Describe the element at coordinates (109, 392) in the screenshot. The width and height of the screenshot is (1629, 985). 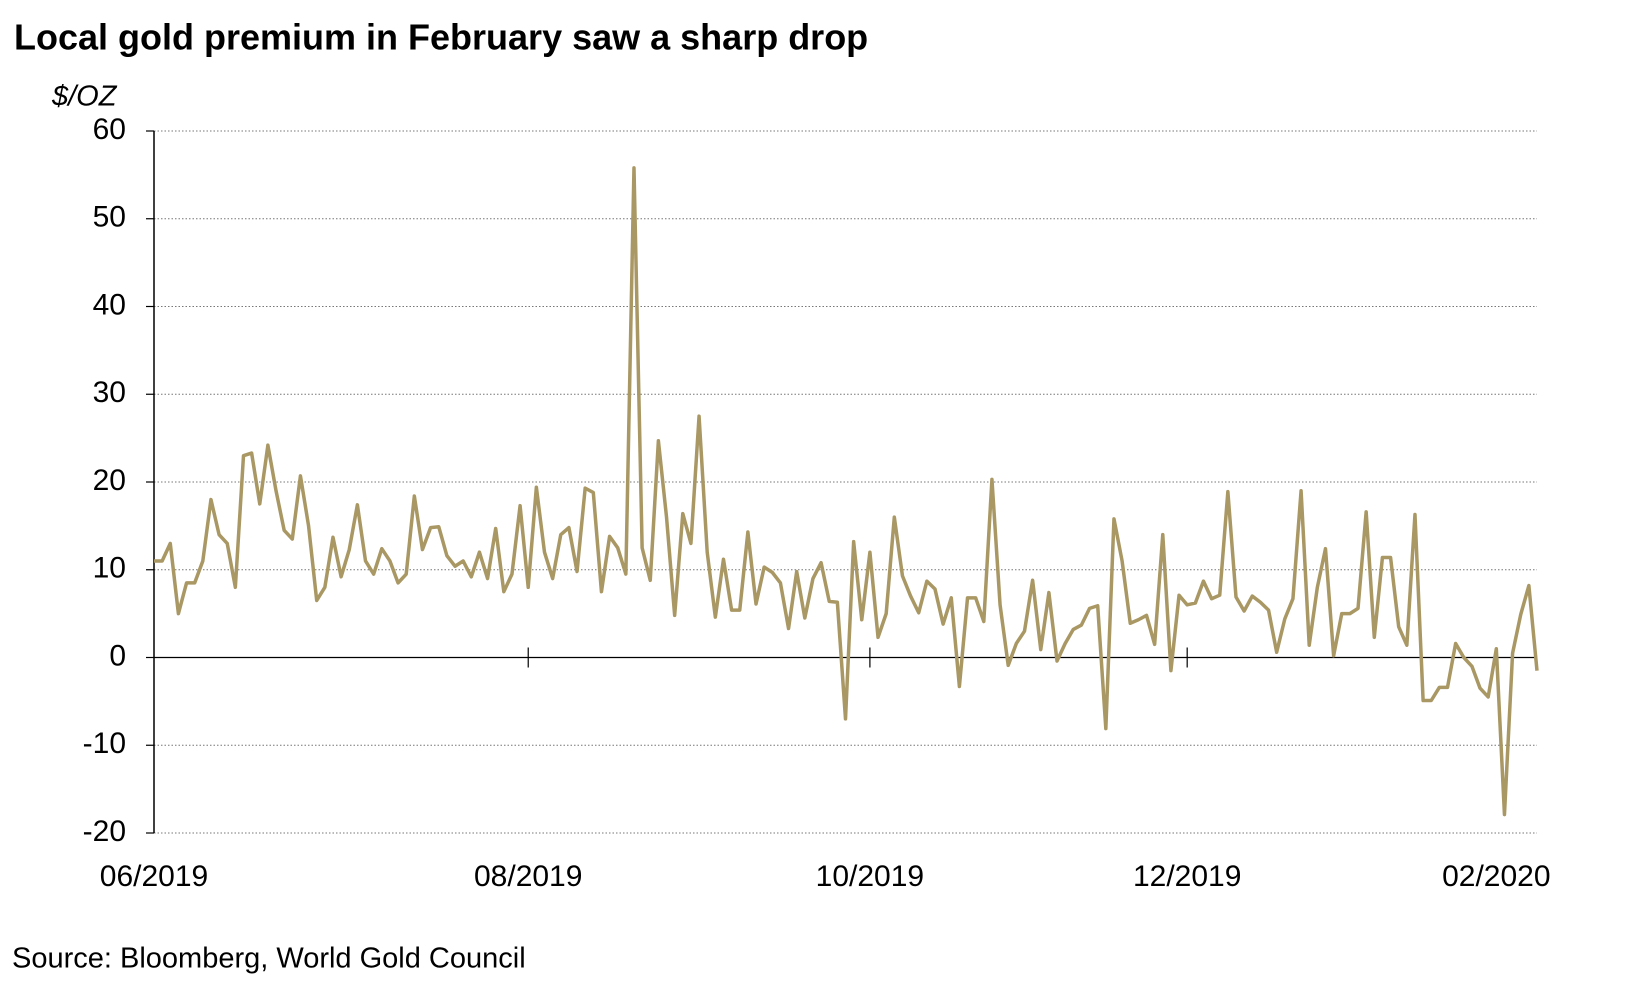
I see `y-tick-label: 30` at that location.